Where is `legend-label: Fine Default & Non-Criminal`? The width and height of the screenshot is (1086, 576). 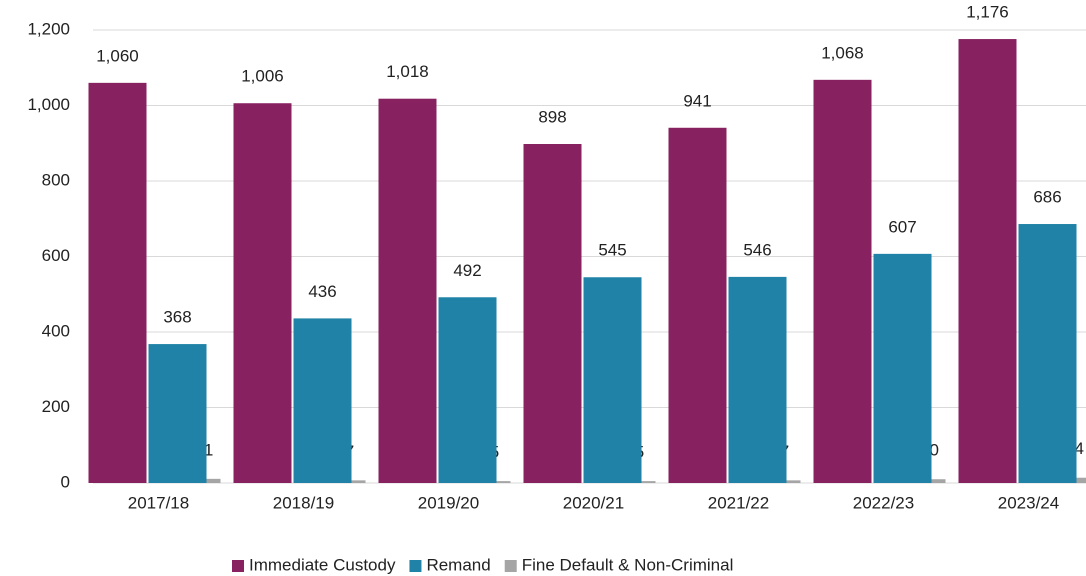
legend-label: Fine Default & Non-Criminal is located at coordinates (628, 564).